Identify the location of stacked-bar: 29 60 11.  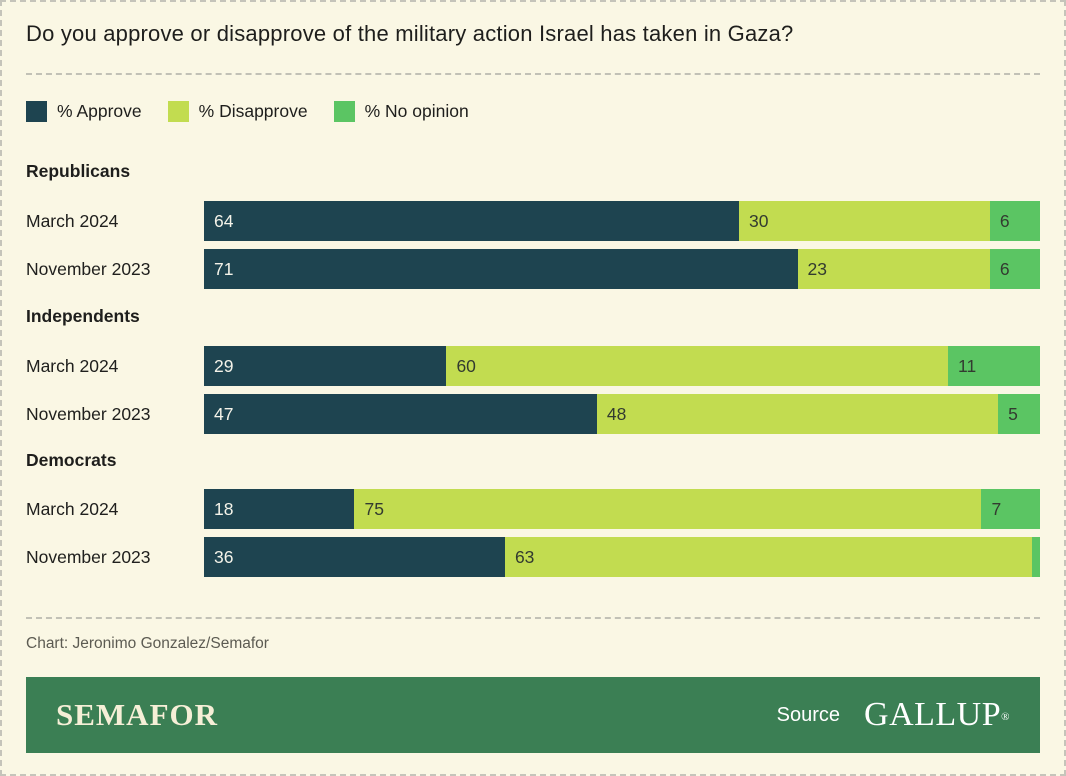
(622, 366).